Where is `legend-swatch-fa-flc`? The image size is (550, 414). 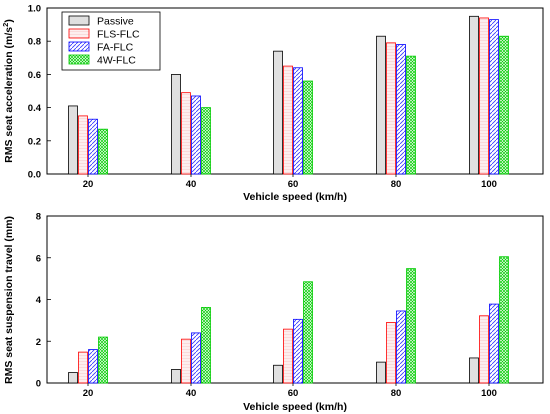 legend-swatch-fa-flc is located at coordinates (79, 46).